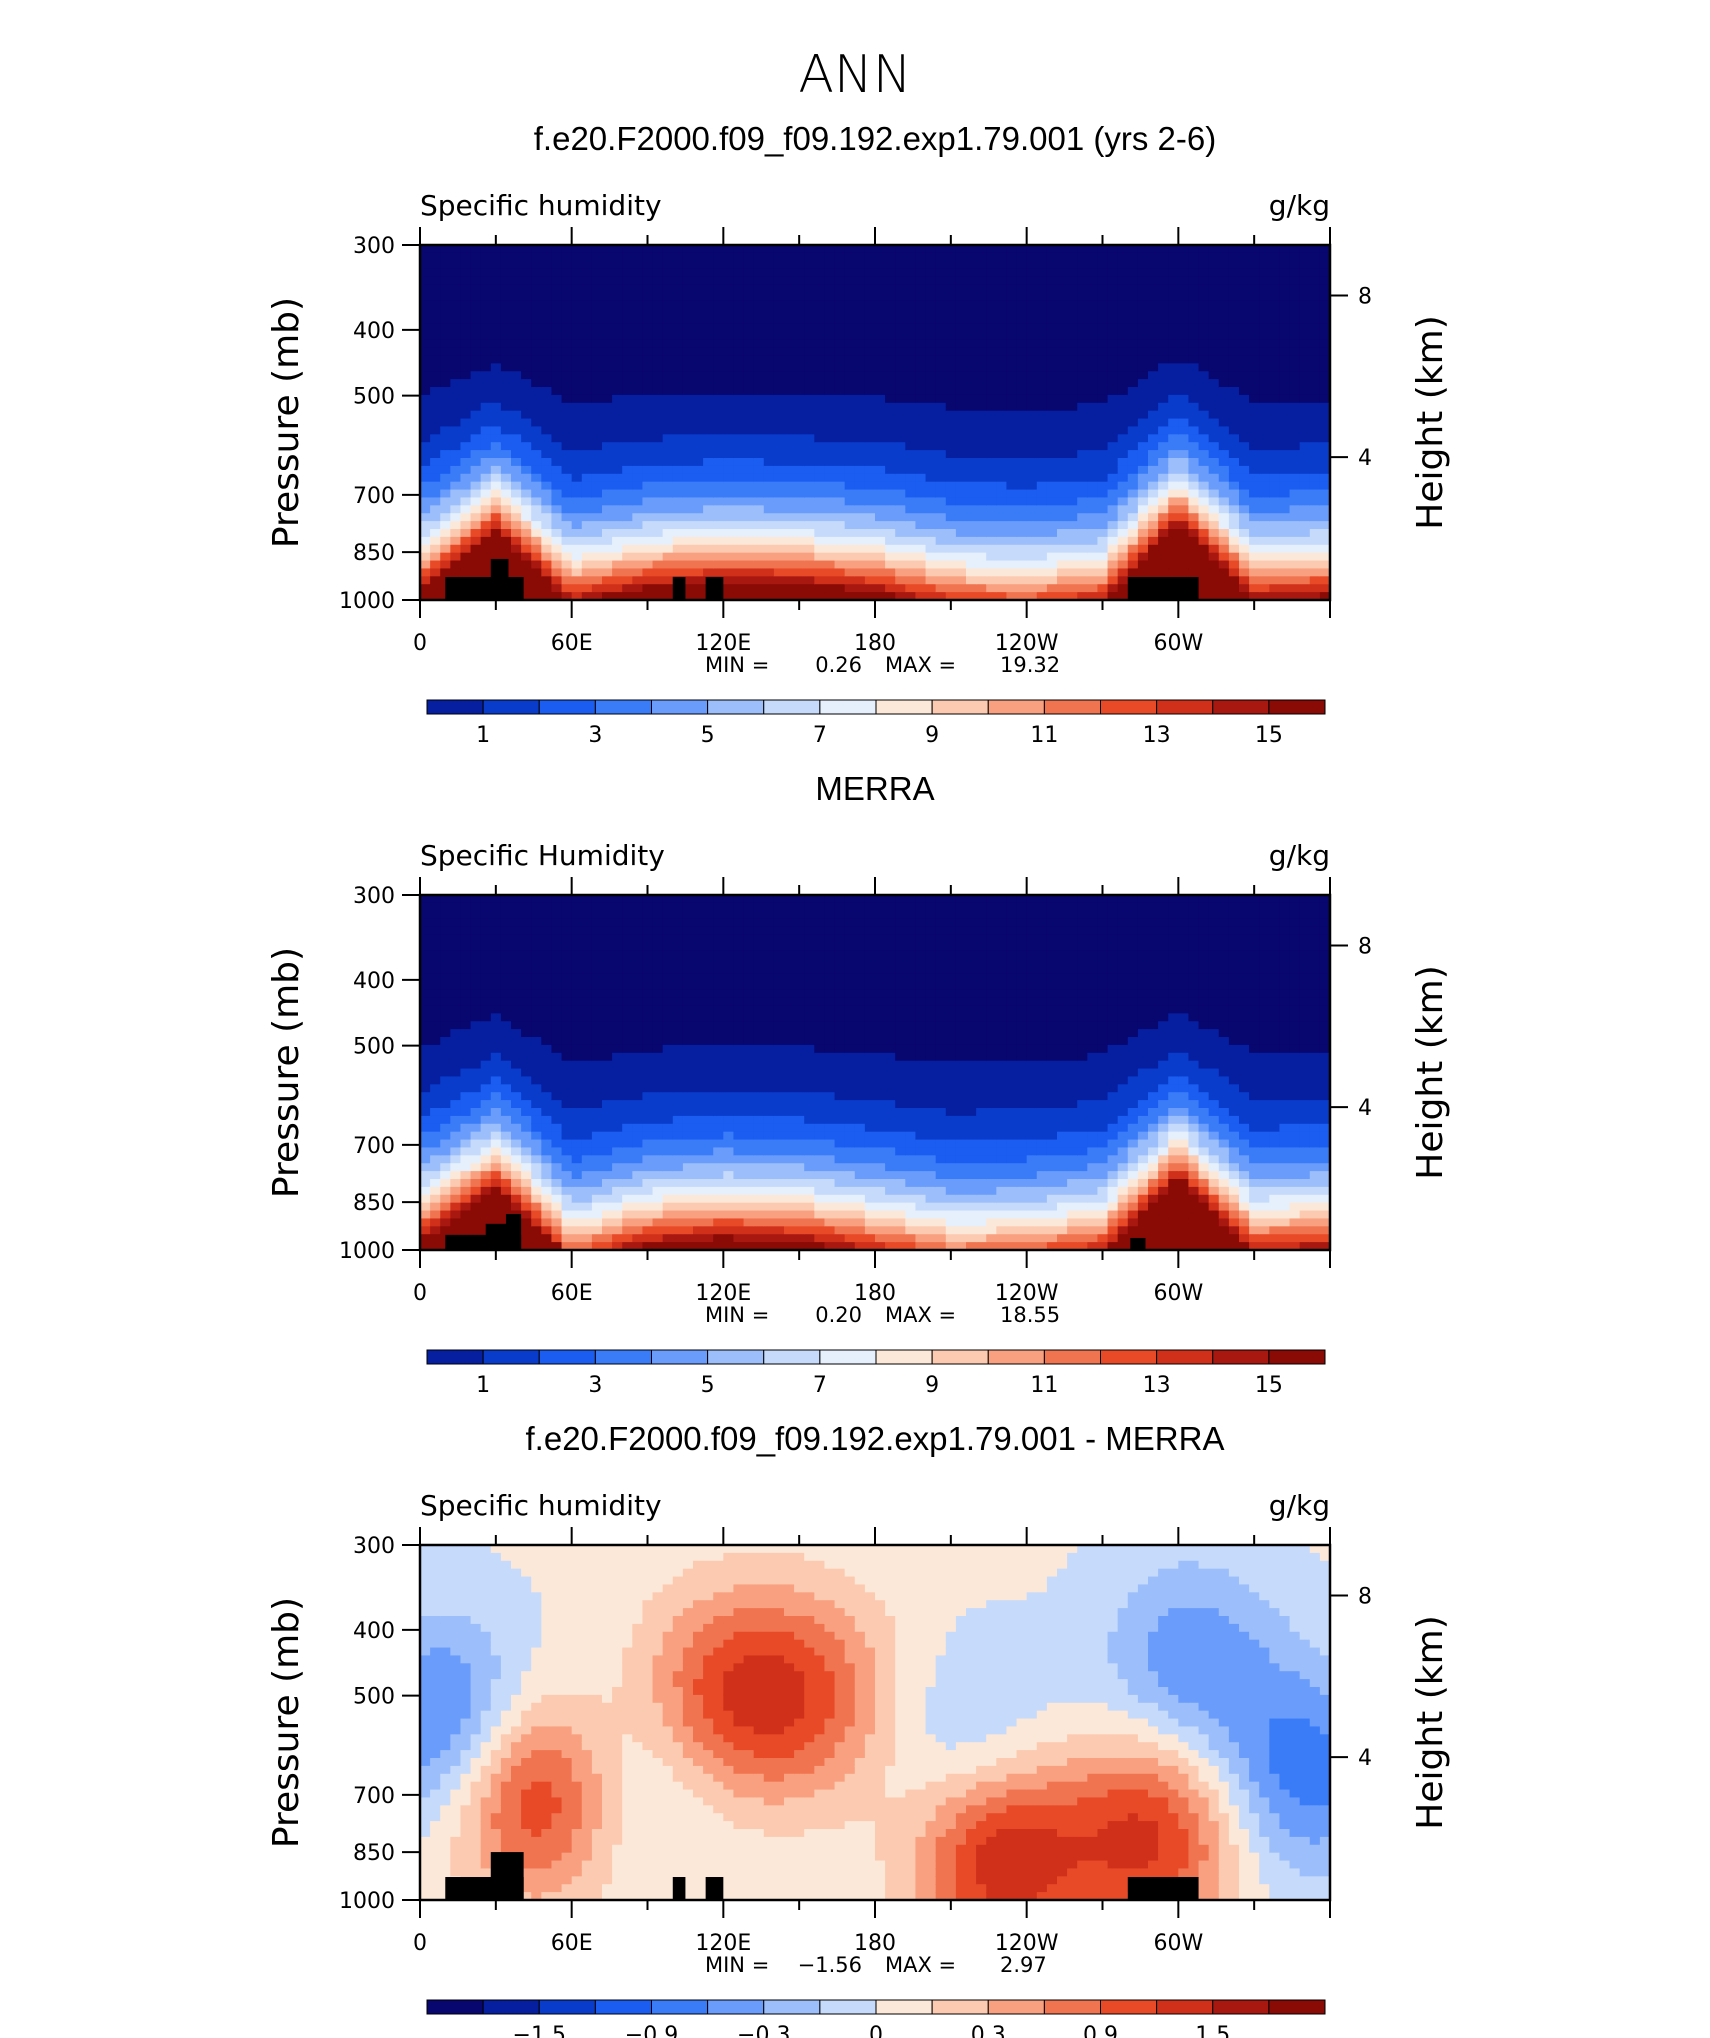 The width and height of the screenshot is (1710, 2038). Describe the element at coordinates (374, 397) in the screenshot. I see `y-tick-label: 500` at that location.